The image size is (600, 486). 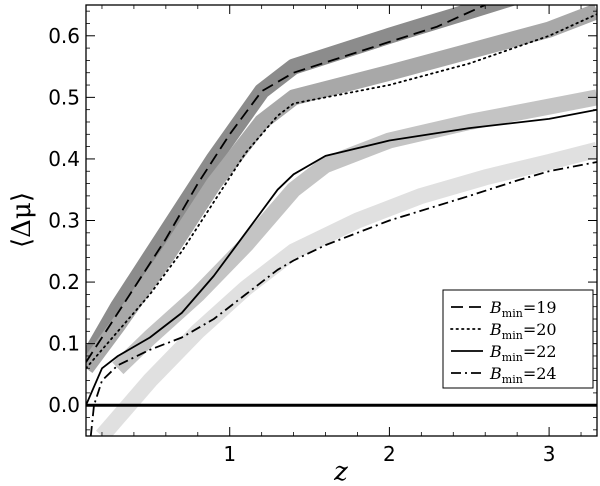 I want to click on x-axis-label: z, so click(x=340, y=471).